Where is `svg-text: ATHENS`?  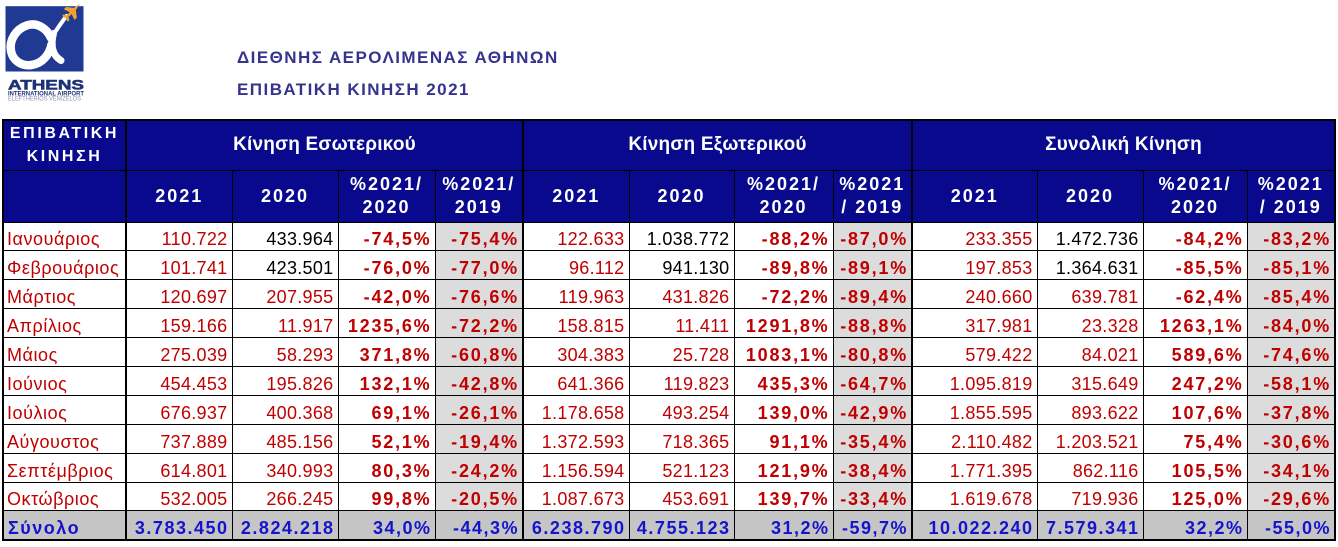
svg-text: ATHENS is located at coordinates (46, 85).